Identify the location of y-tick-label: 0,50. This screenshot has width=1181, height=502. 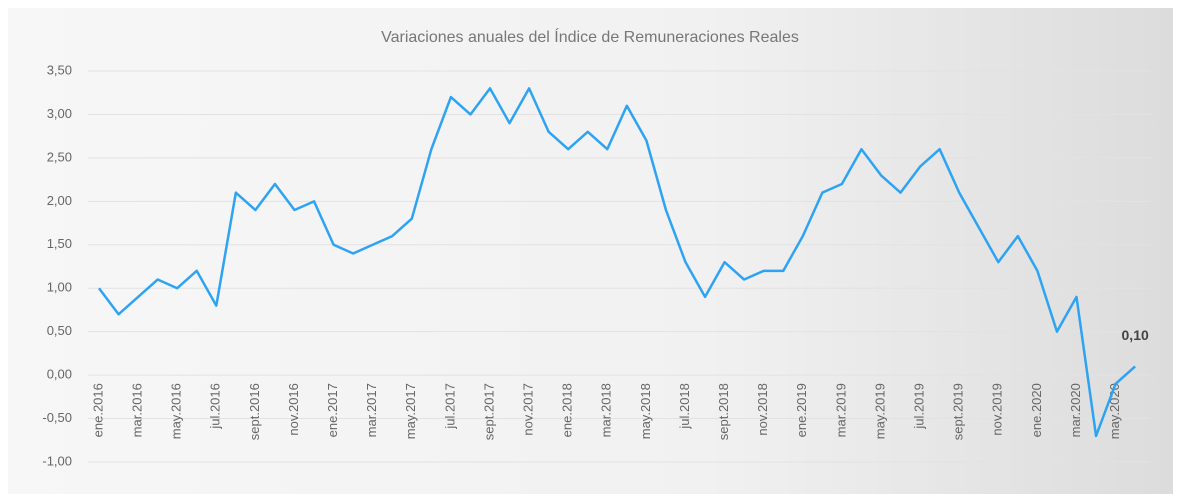
(59, 330).